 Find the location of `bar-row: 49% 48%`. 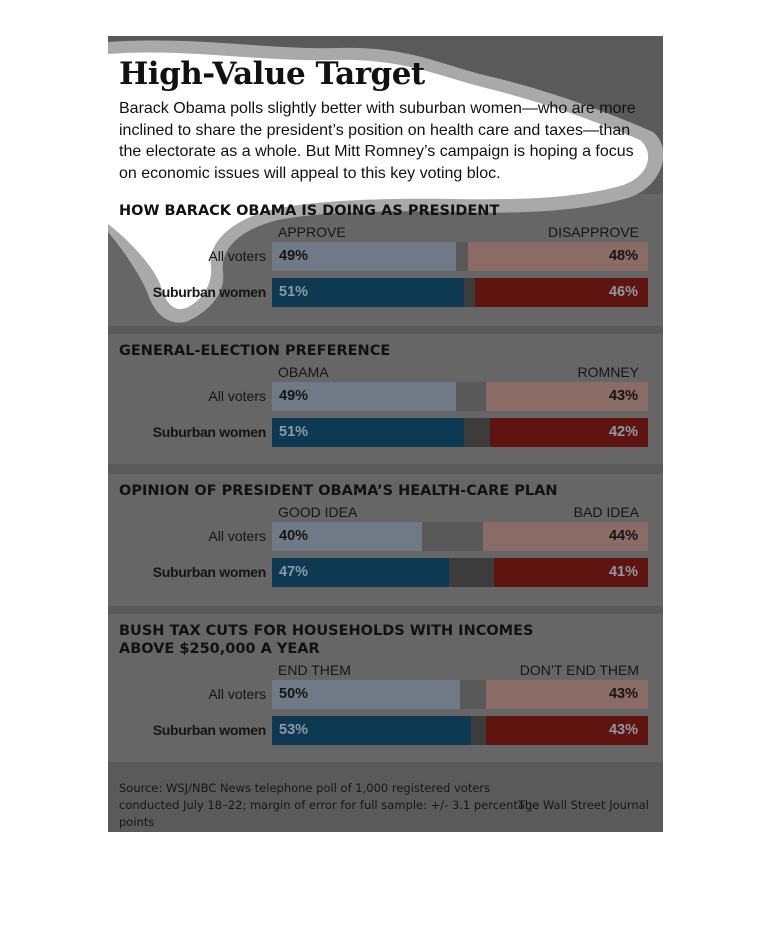

bar-row: 49% 48% is located at coordinates (460, 256).